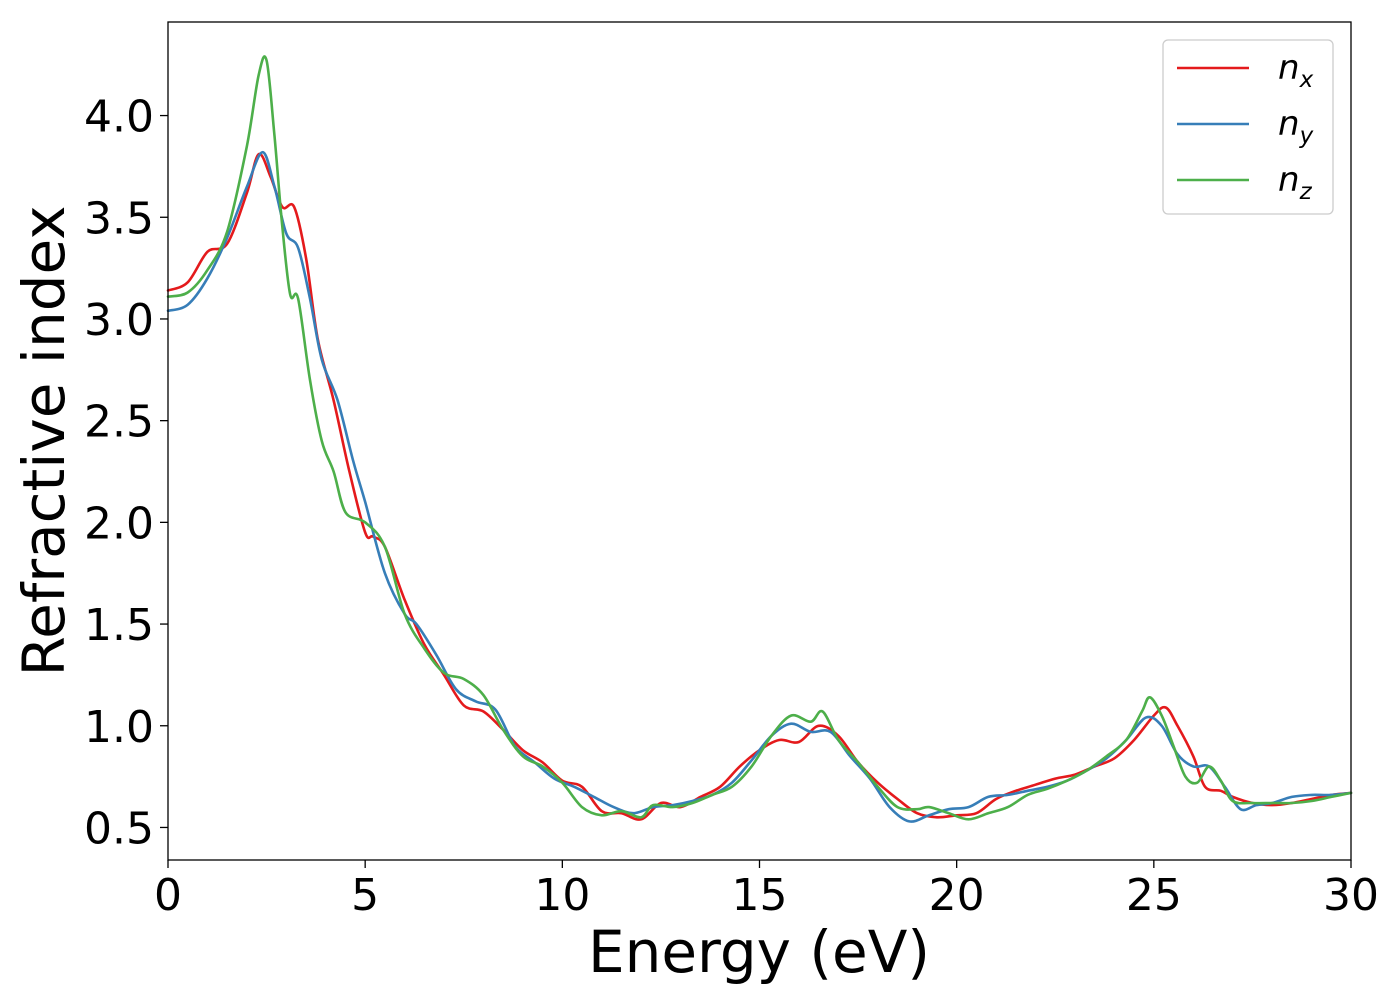  Describe the element at coordinates (1295, 182) in the screenshot. I see `legend-label-n-z: nz` at that location.